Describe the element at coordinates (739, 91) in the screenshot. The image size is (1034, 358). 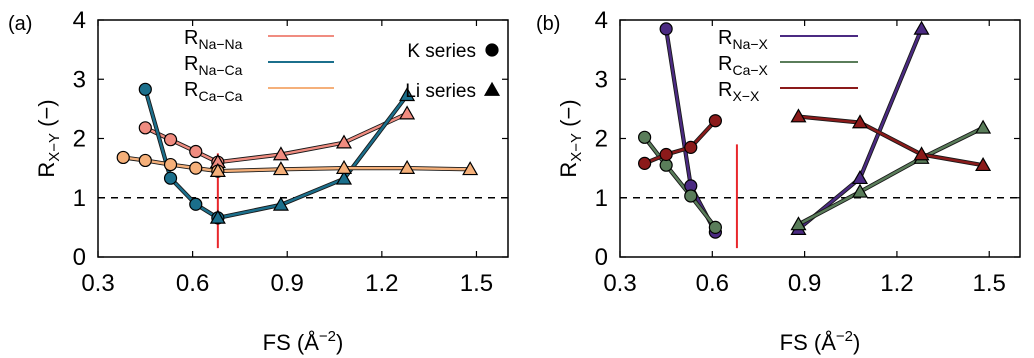
I see `legend-label: RX−X` at that location.